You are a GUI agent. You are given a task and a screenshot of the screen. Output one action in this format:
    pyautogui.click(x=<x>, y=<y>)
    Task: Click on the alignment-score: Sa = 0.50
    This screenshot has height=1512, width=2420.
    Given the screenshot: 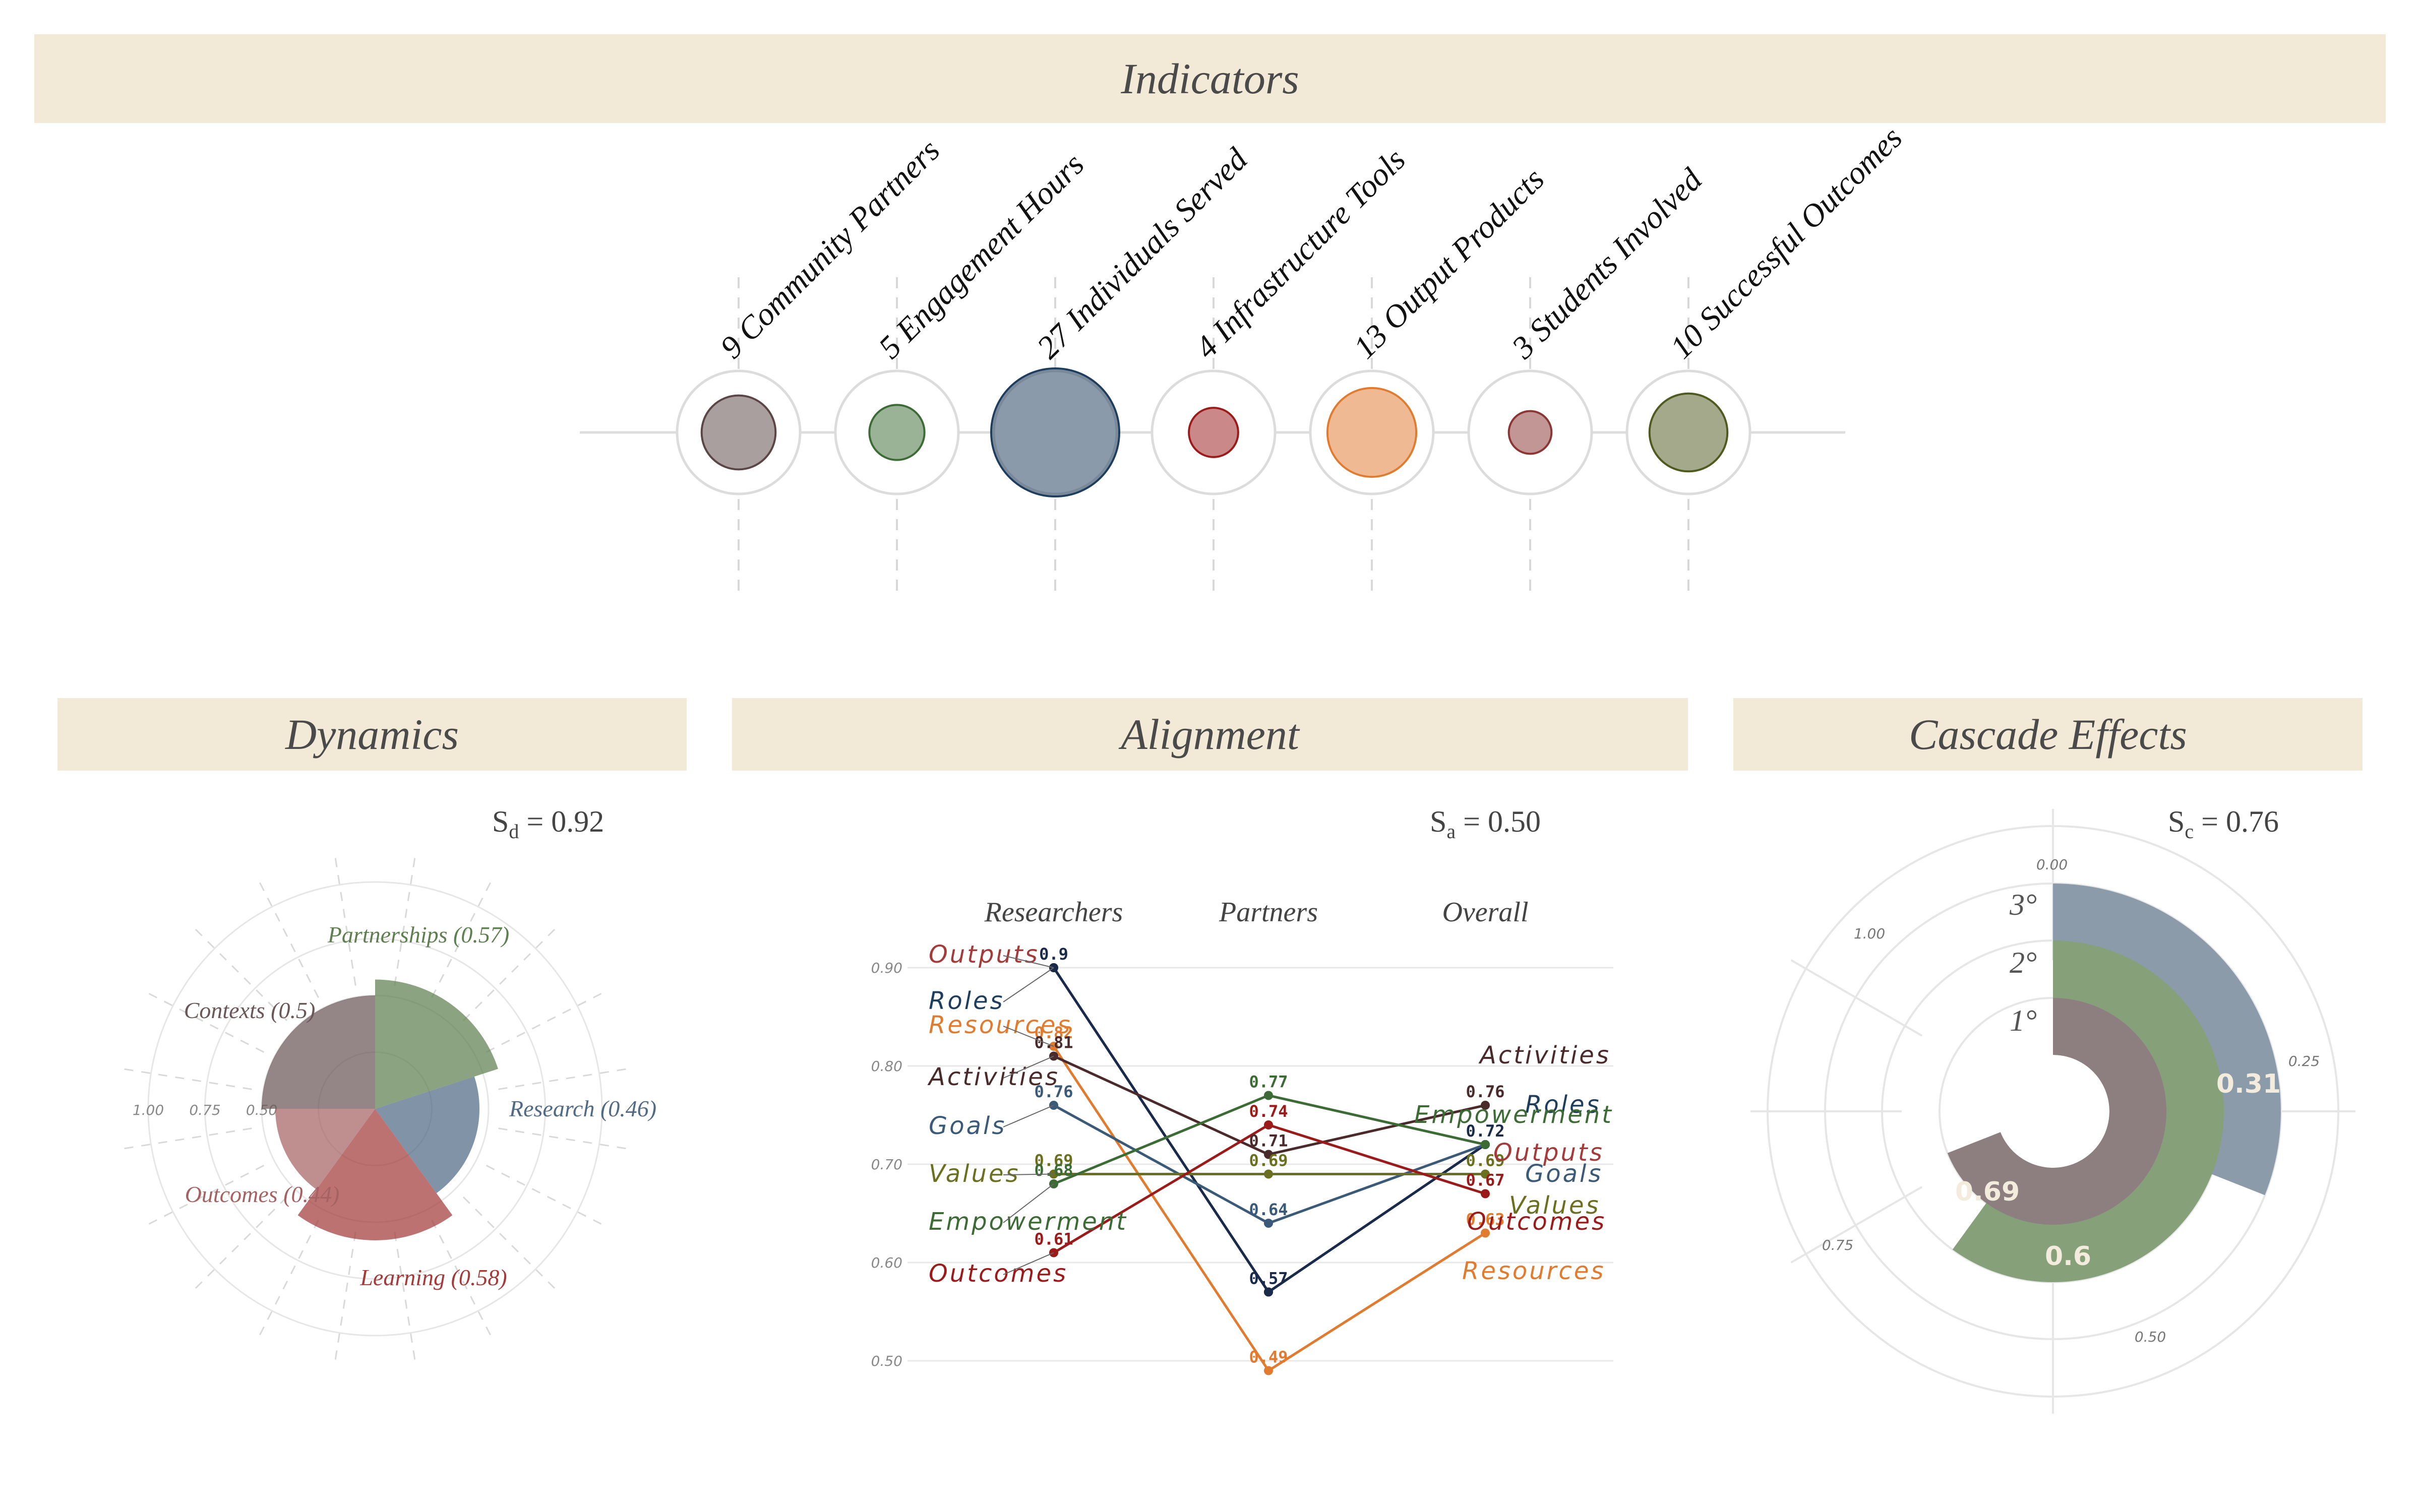 What is the action you would take?
    pyautogui.click(x=1485, y=824)
    